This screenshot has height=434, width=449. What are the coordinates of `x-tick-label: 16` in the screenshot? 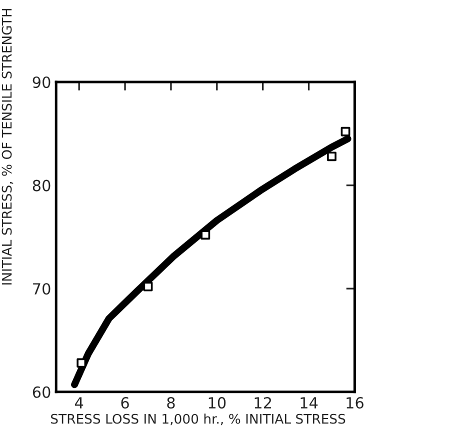 It's located at (355, 403).